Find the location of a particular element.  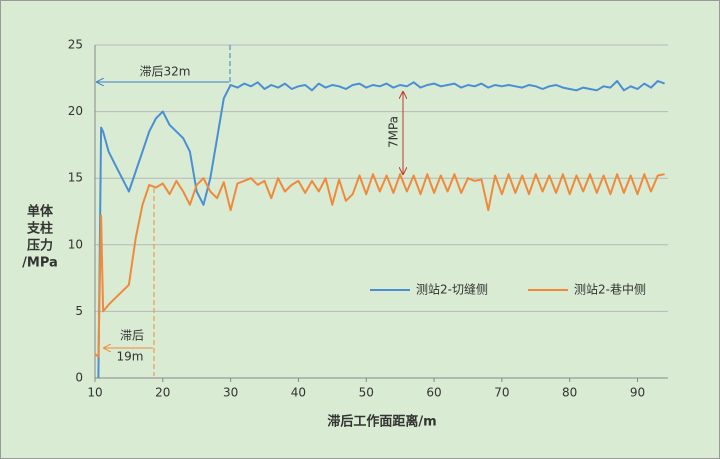

legend-label: 测站2-切缝侧 is located at coordinates (452, 289).